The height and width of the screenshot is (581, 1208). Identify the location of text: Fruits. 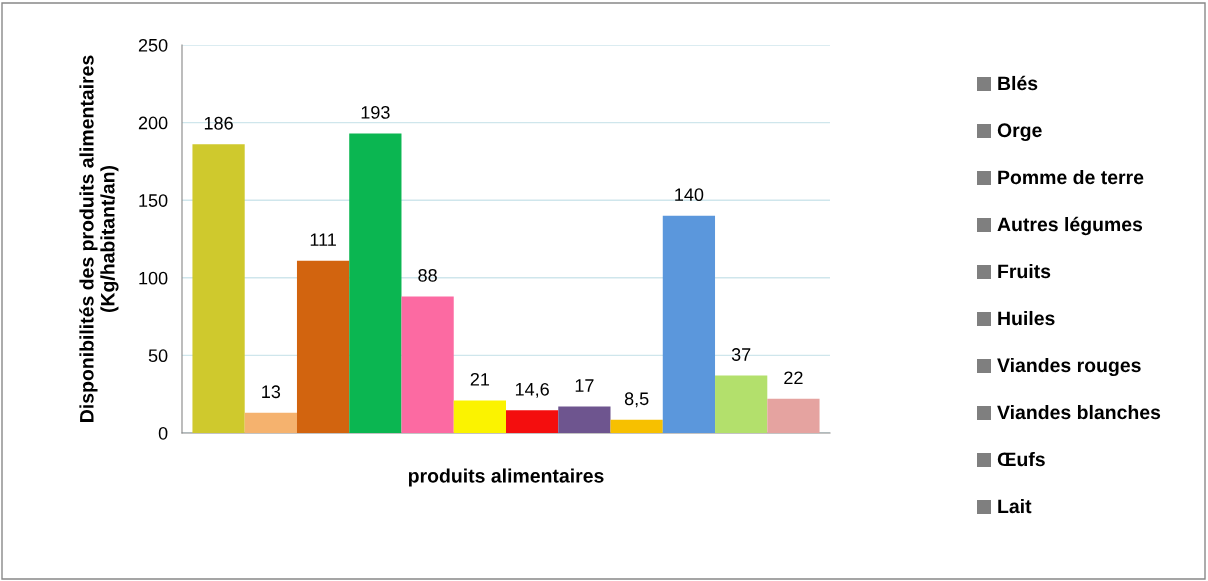
(1024, 271).